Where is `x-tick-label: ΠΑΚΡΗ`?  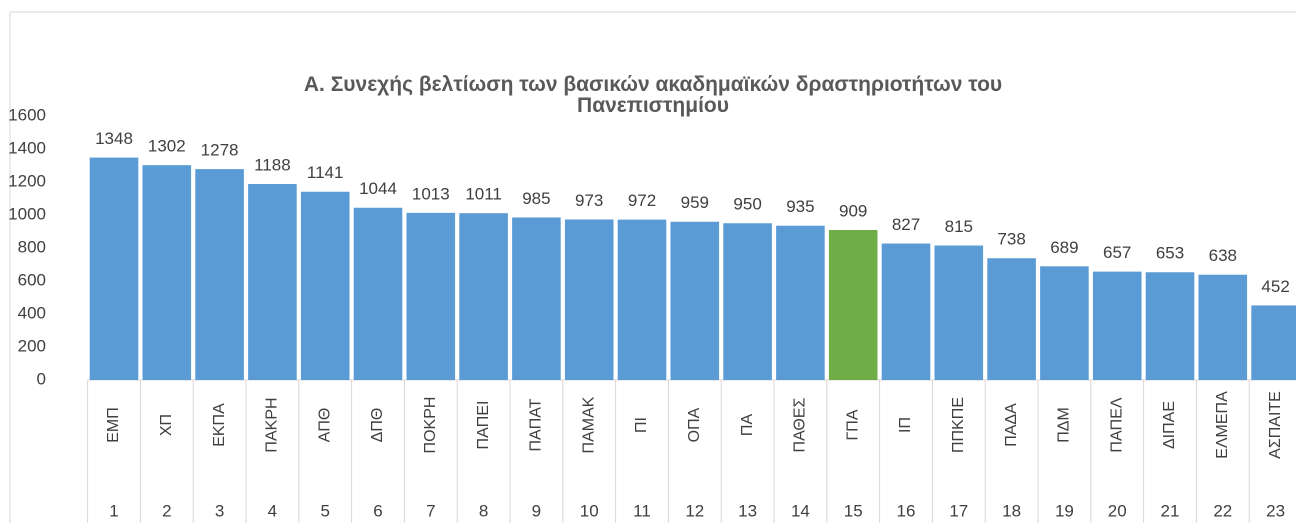 x-tick-label: ΠΑΚΡΗ is located at coordinates (272, 424).